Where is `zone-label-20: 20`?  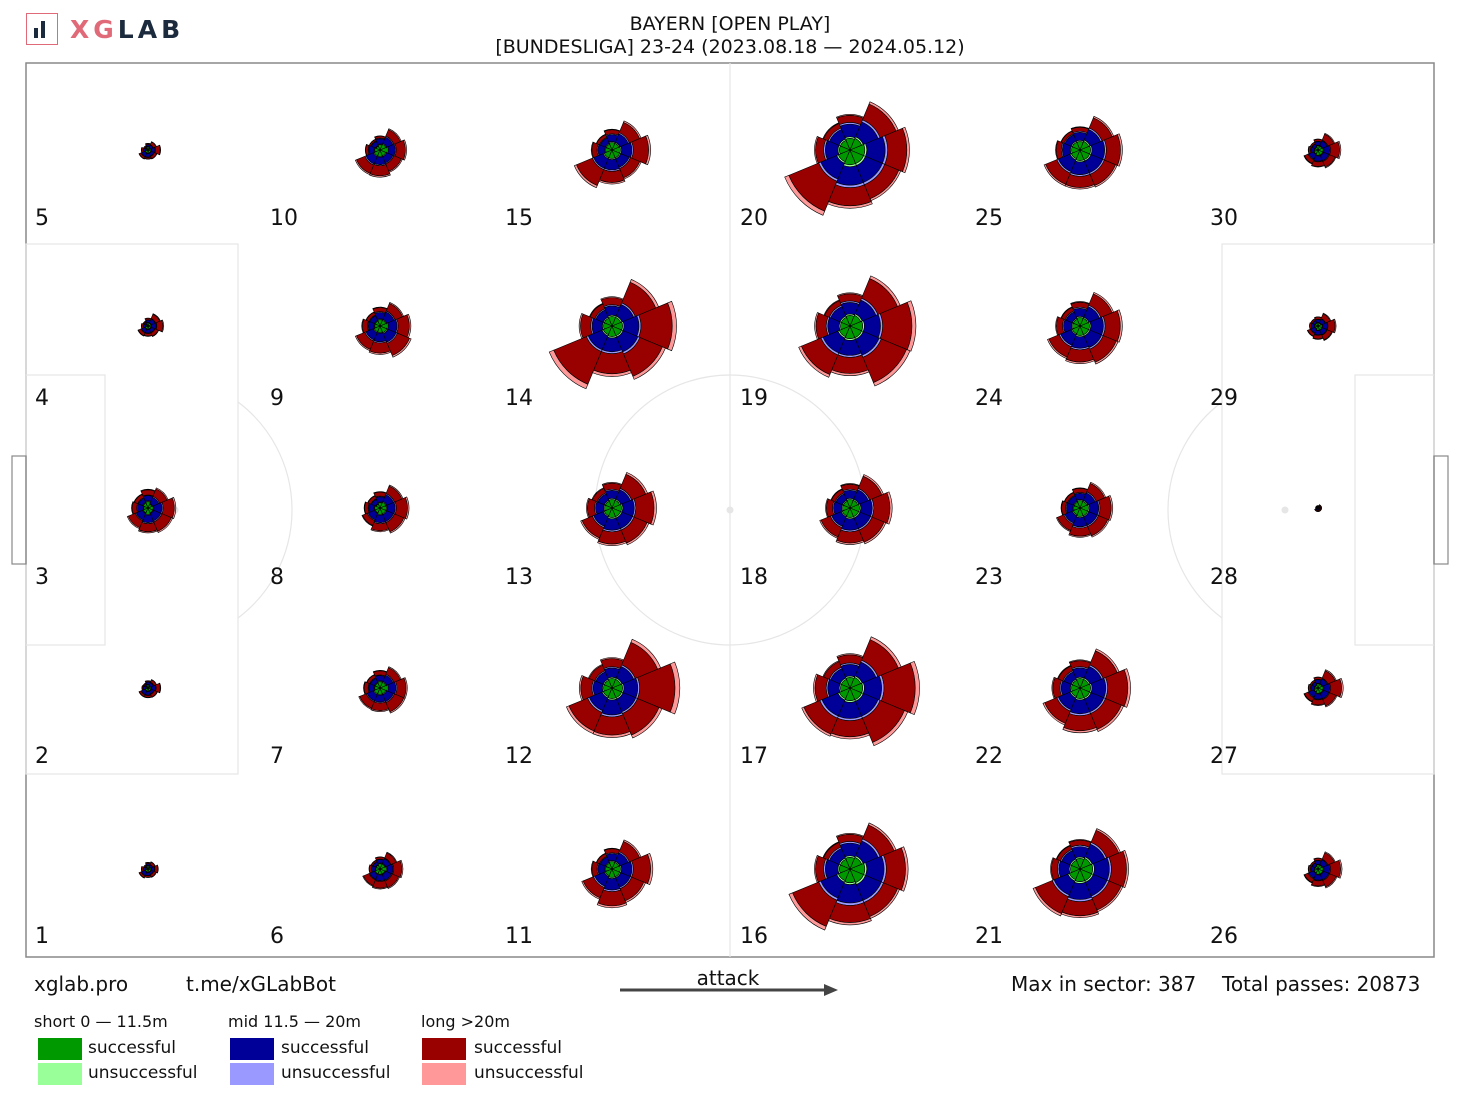
zone-label-20: 20 is located at coordinates (754, 218).